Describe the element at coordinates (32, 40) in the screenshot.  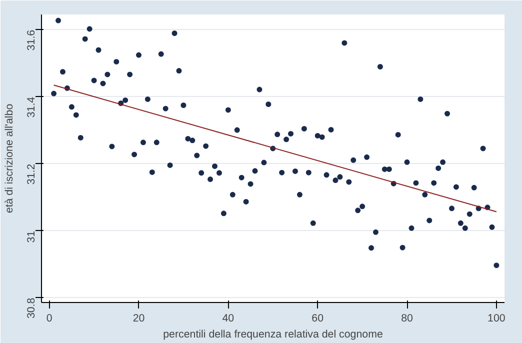
I see `y-tick-label: 31.6` at that location.